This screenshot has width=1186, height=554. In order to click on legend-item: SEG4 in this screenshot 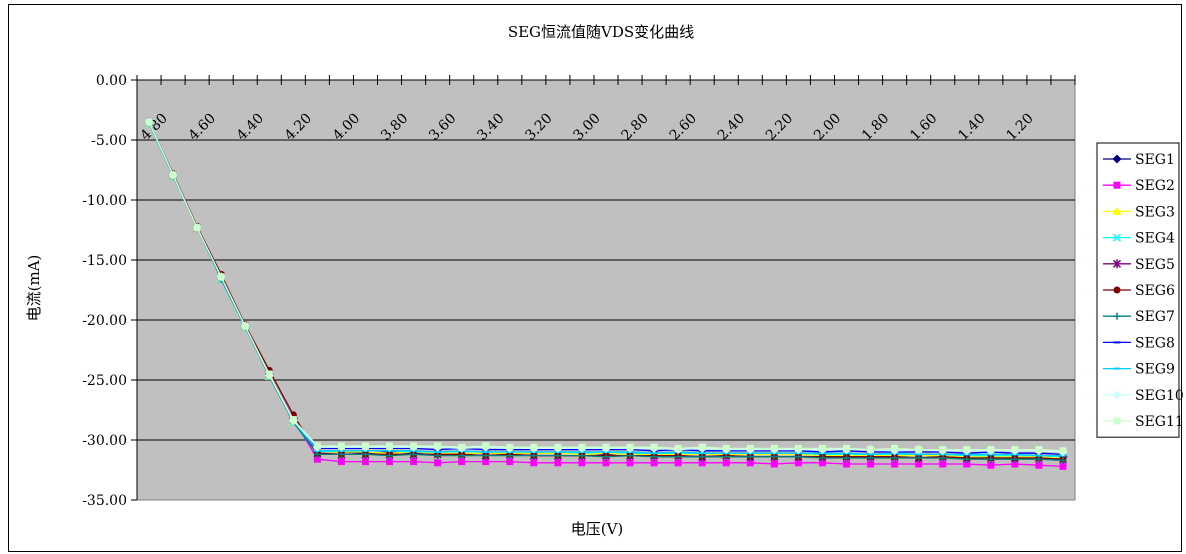, I will do `click(1139, 239)`.